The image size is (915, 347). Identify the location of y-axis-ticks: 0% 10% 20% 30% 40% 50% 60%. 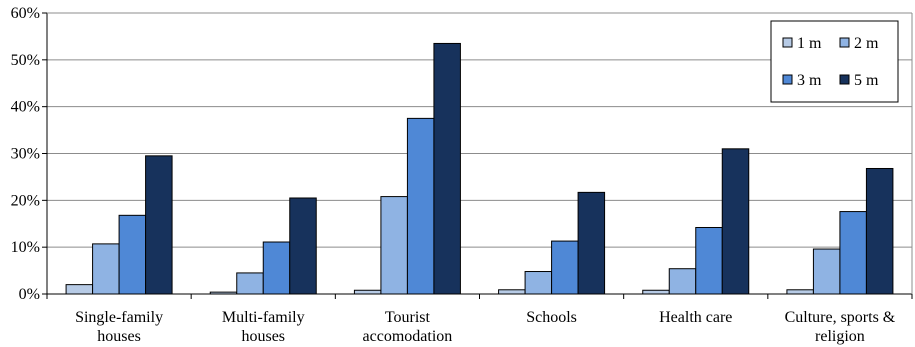
(29, 154).